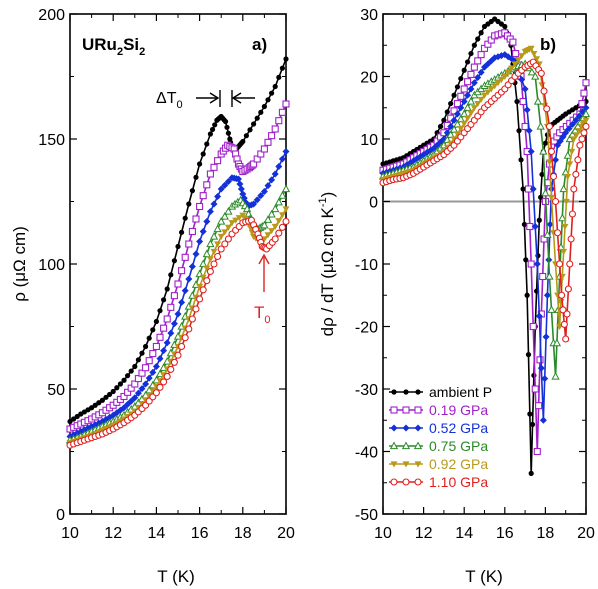 The height and width of the screenshot is (589, 598). Describe the element at coordinates (70, 533) in the screenshot. I see `x-tick-label: 10` at that location.